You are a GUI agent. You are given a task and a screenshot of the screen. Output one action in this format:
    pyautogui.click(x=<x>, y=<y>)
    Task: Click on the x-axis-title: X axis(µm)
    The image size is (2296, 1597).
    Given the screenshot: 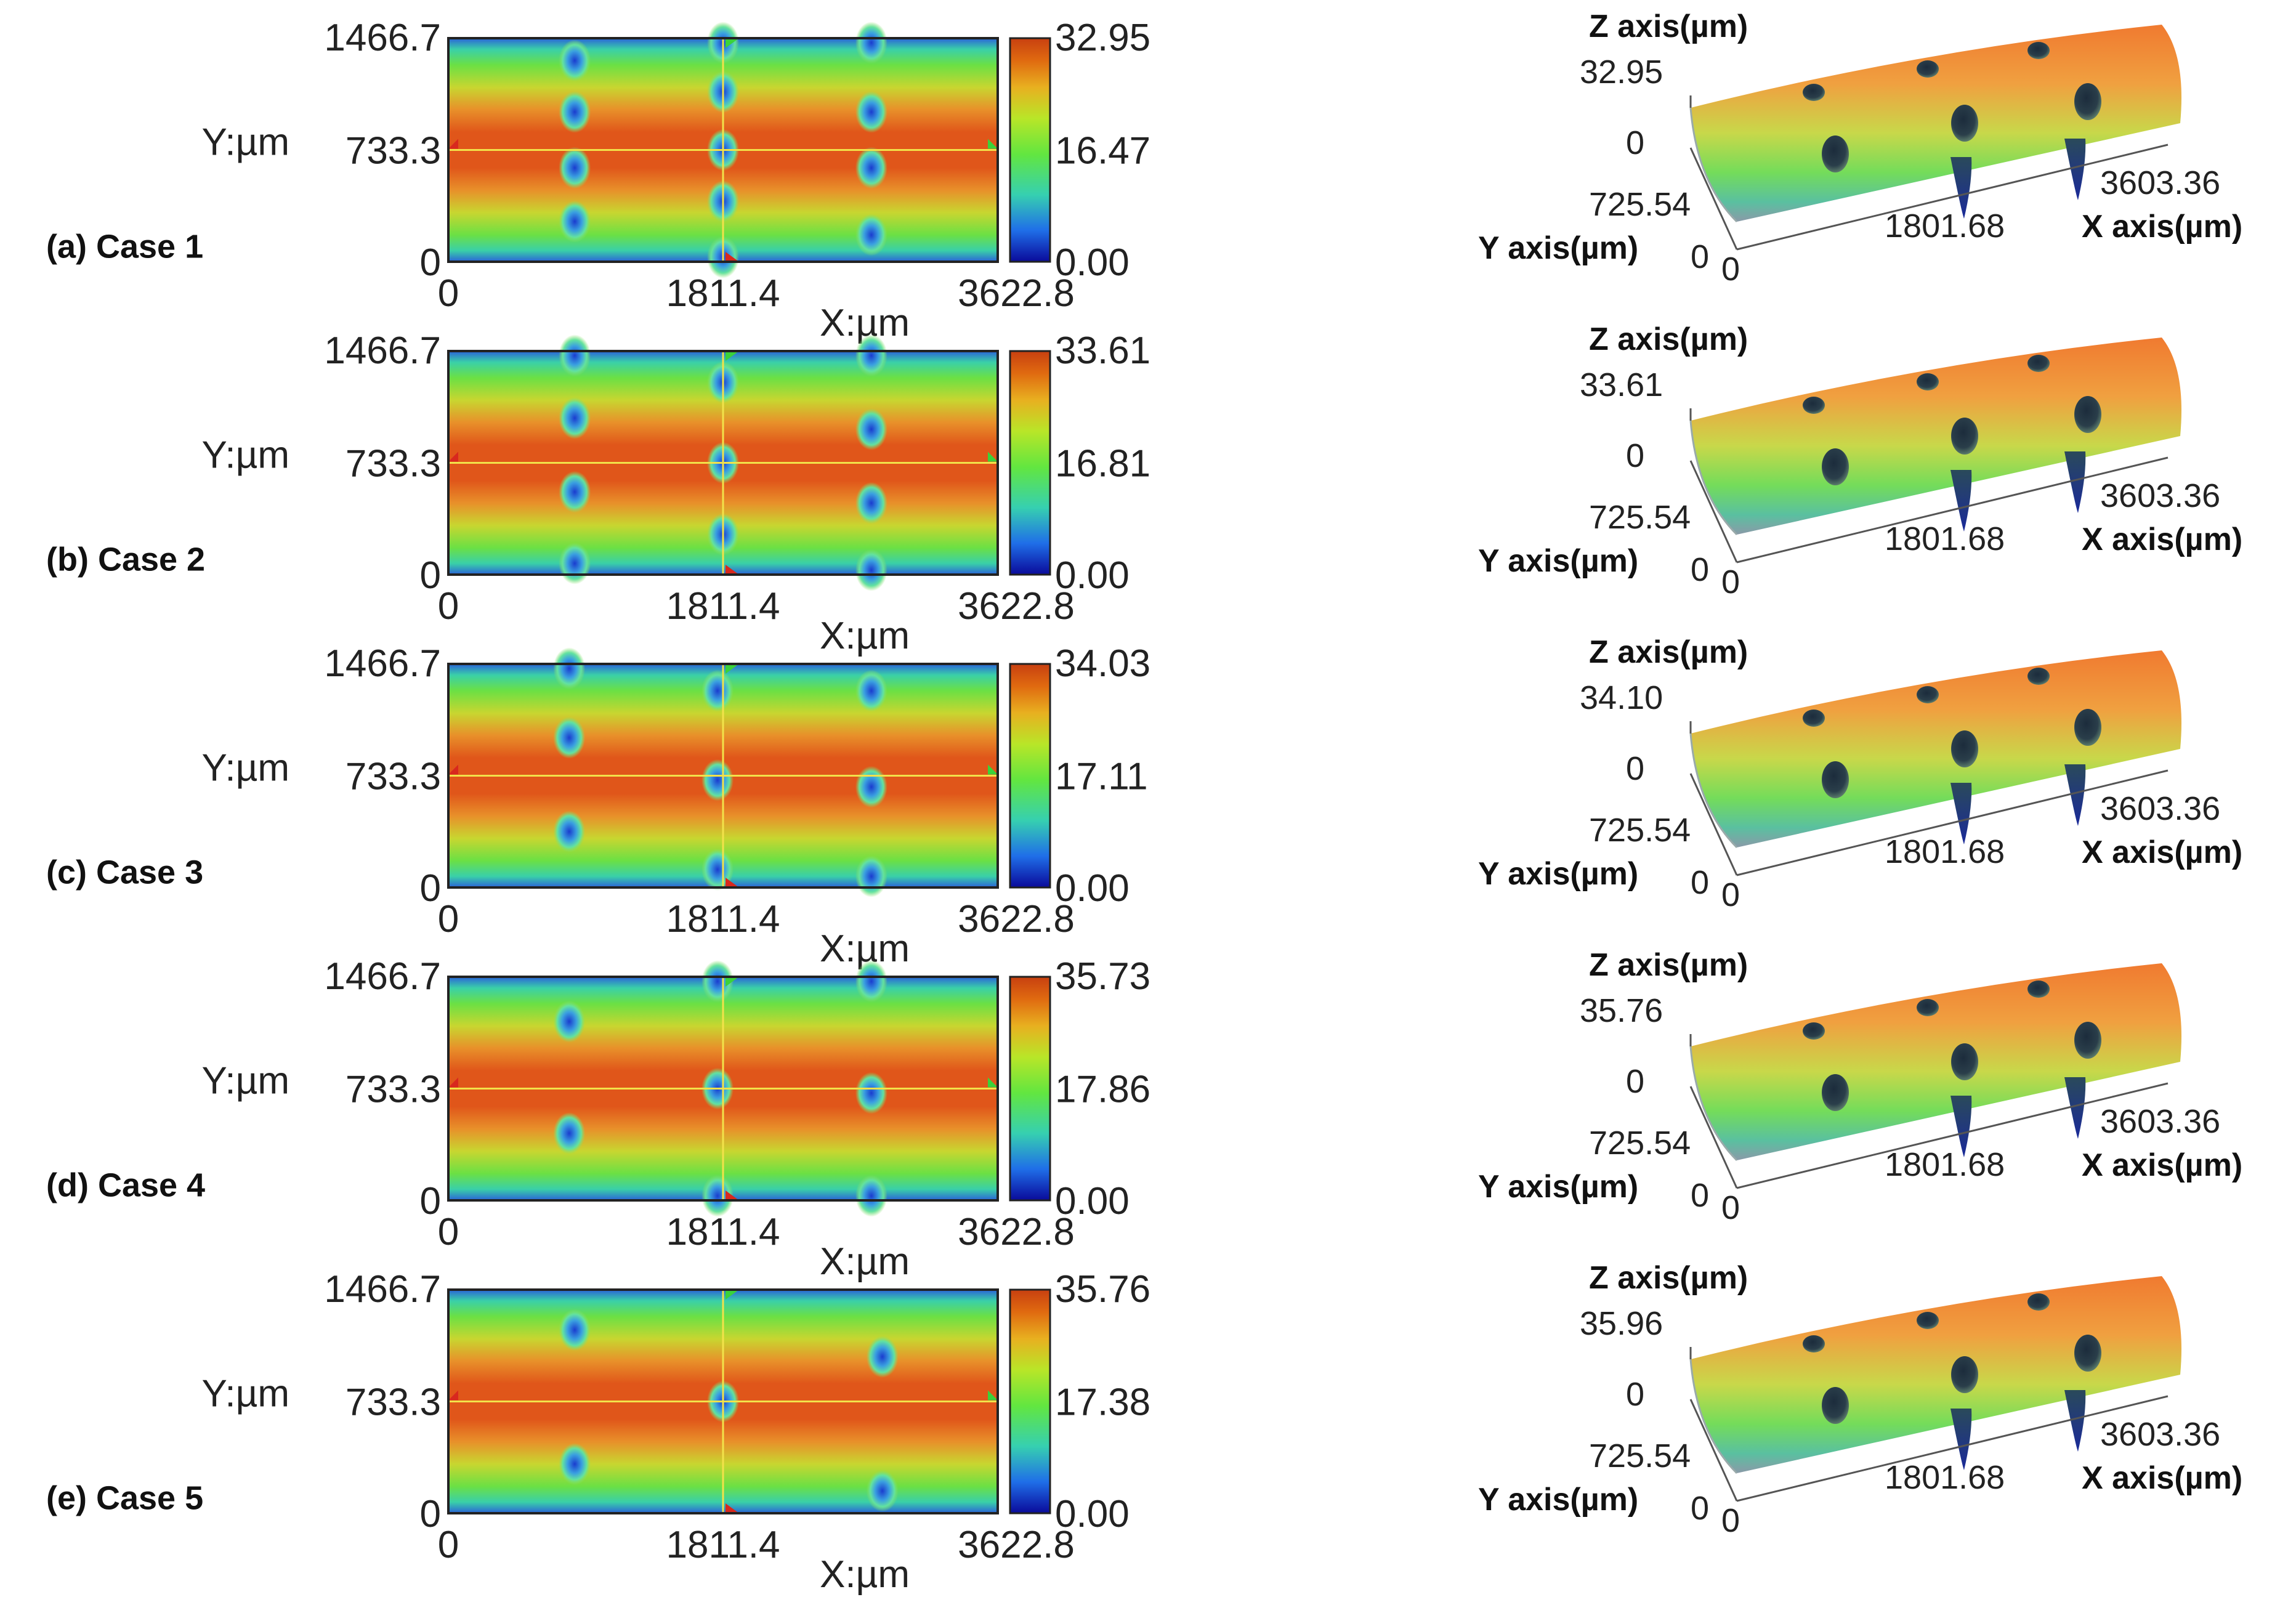 What is the action you would take?
    pyautogui.click(x=2162, y=1478)
    